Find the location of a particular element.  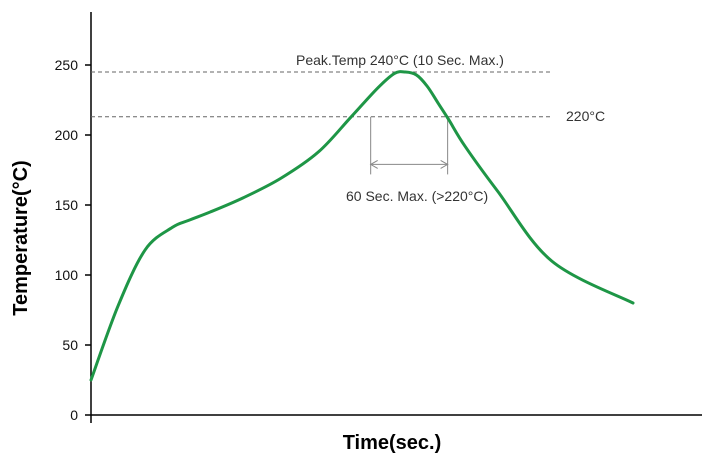

time-above-220-bracket is located at coordinates (409, 145).